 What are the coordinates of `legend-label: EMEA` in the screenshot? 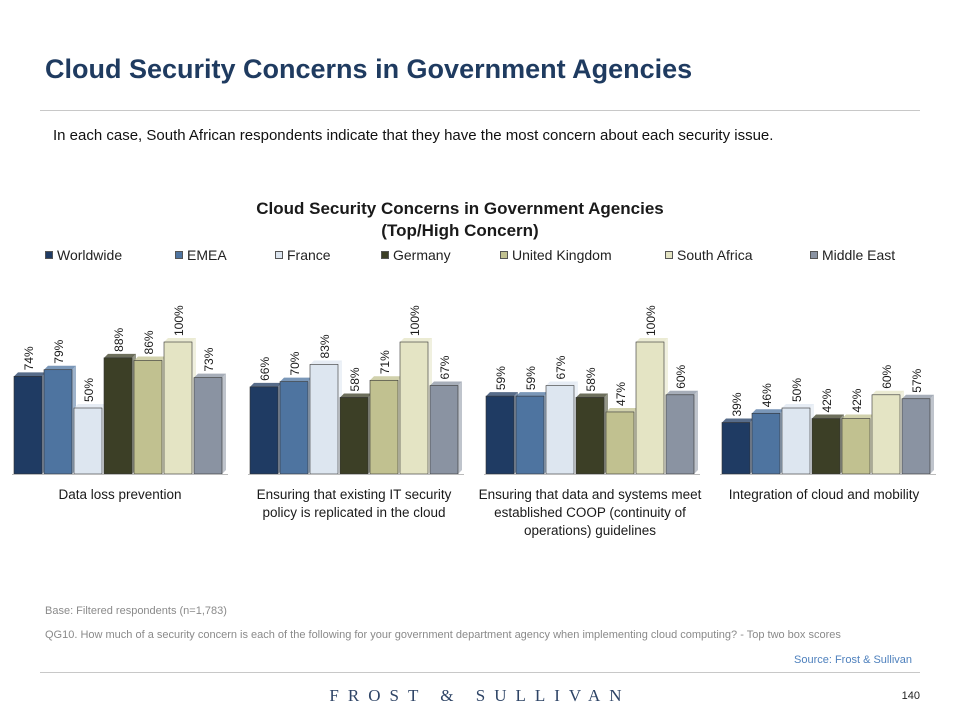 It's located at (207, 255).